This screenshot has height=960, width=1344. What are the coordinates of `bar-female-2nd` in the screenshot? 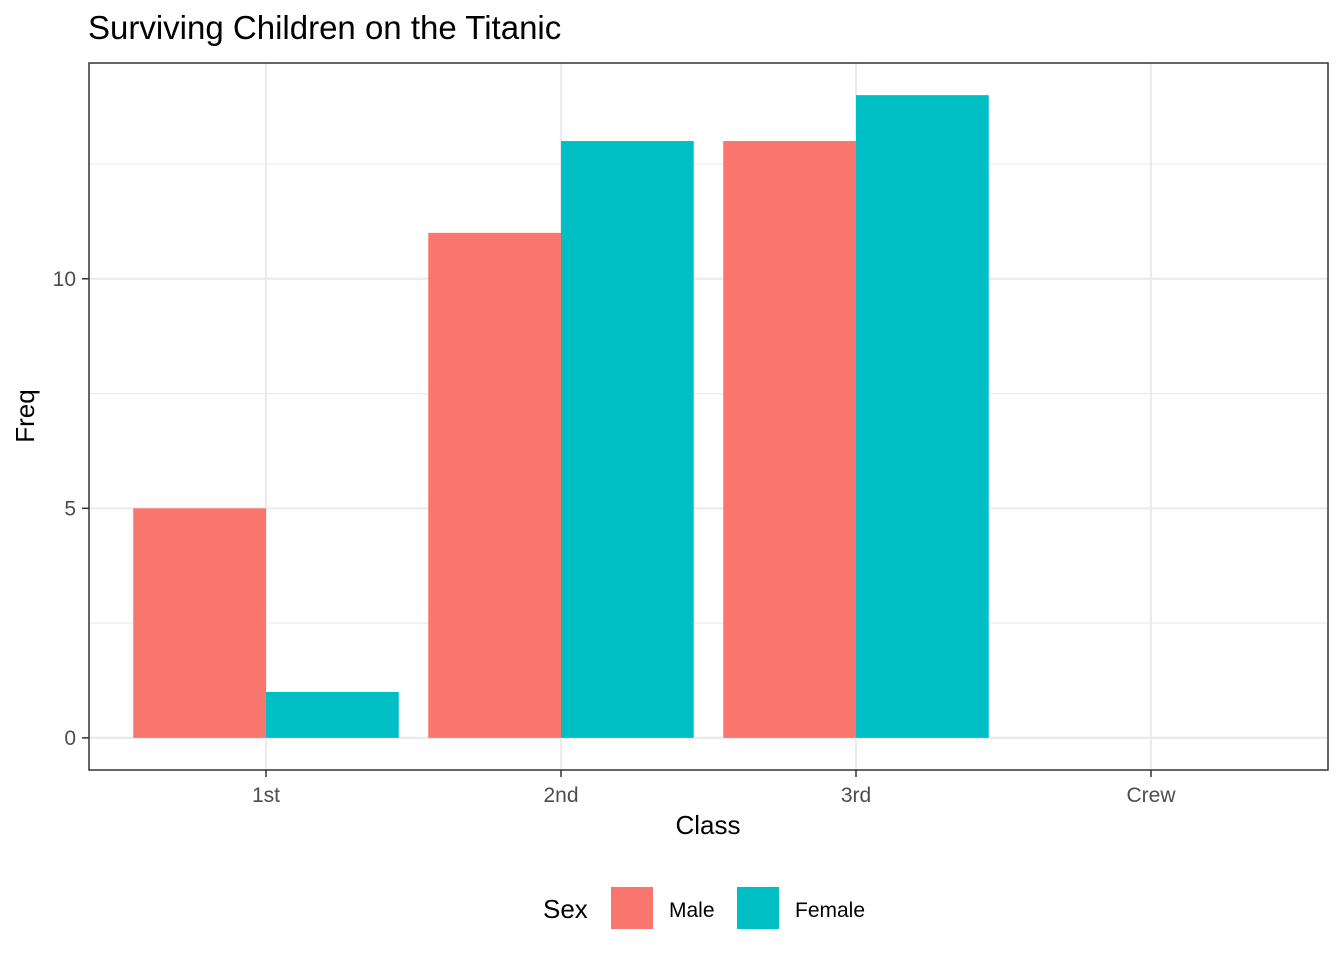 It's located at (627, 439).